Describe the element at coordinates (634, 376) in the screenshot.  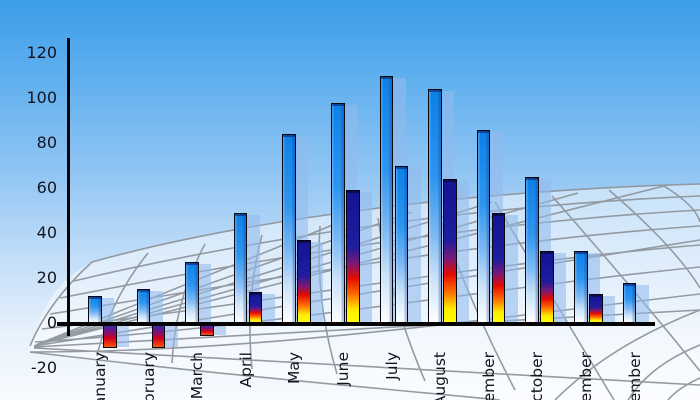
I see `month-label-december: December` at that location.